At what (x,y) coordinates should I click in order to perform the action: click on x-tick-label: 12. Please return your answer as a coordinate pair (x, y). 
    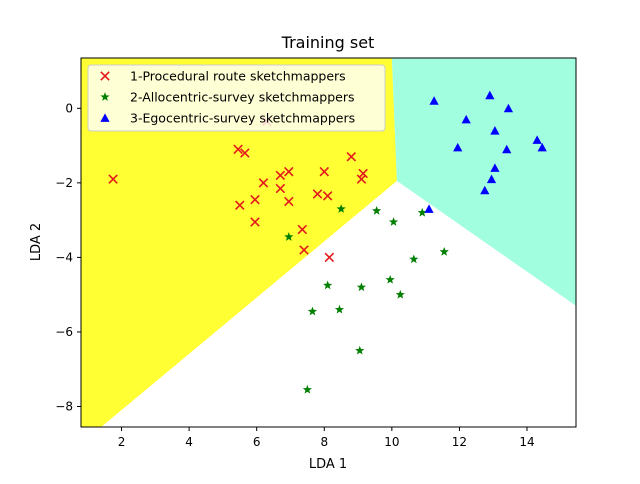
    Looking at the image, I should click on (459, 442).